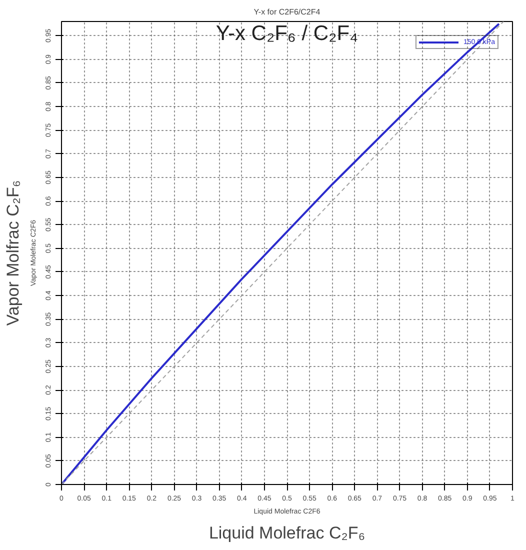 This screenshot has height=550, width=526. What do you see at coordinates (287, 533) in the screenshot?
I see `text: Liquid Molefrac C₂F₆` at bounding box center [287, 533].